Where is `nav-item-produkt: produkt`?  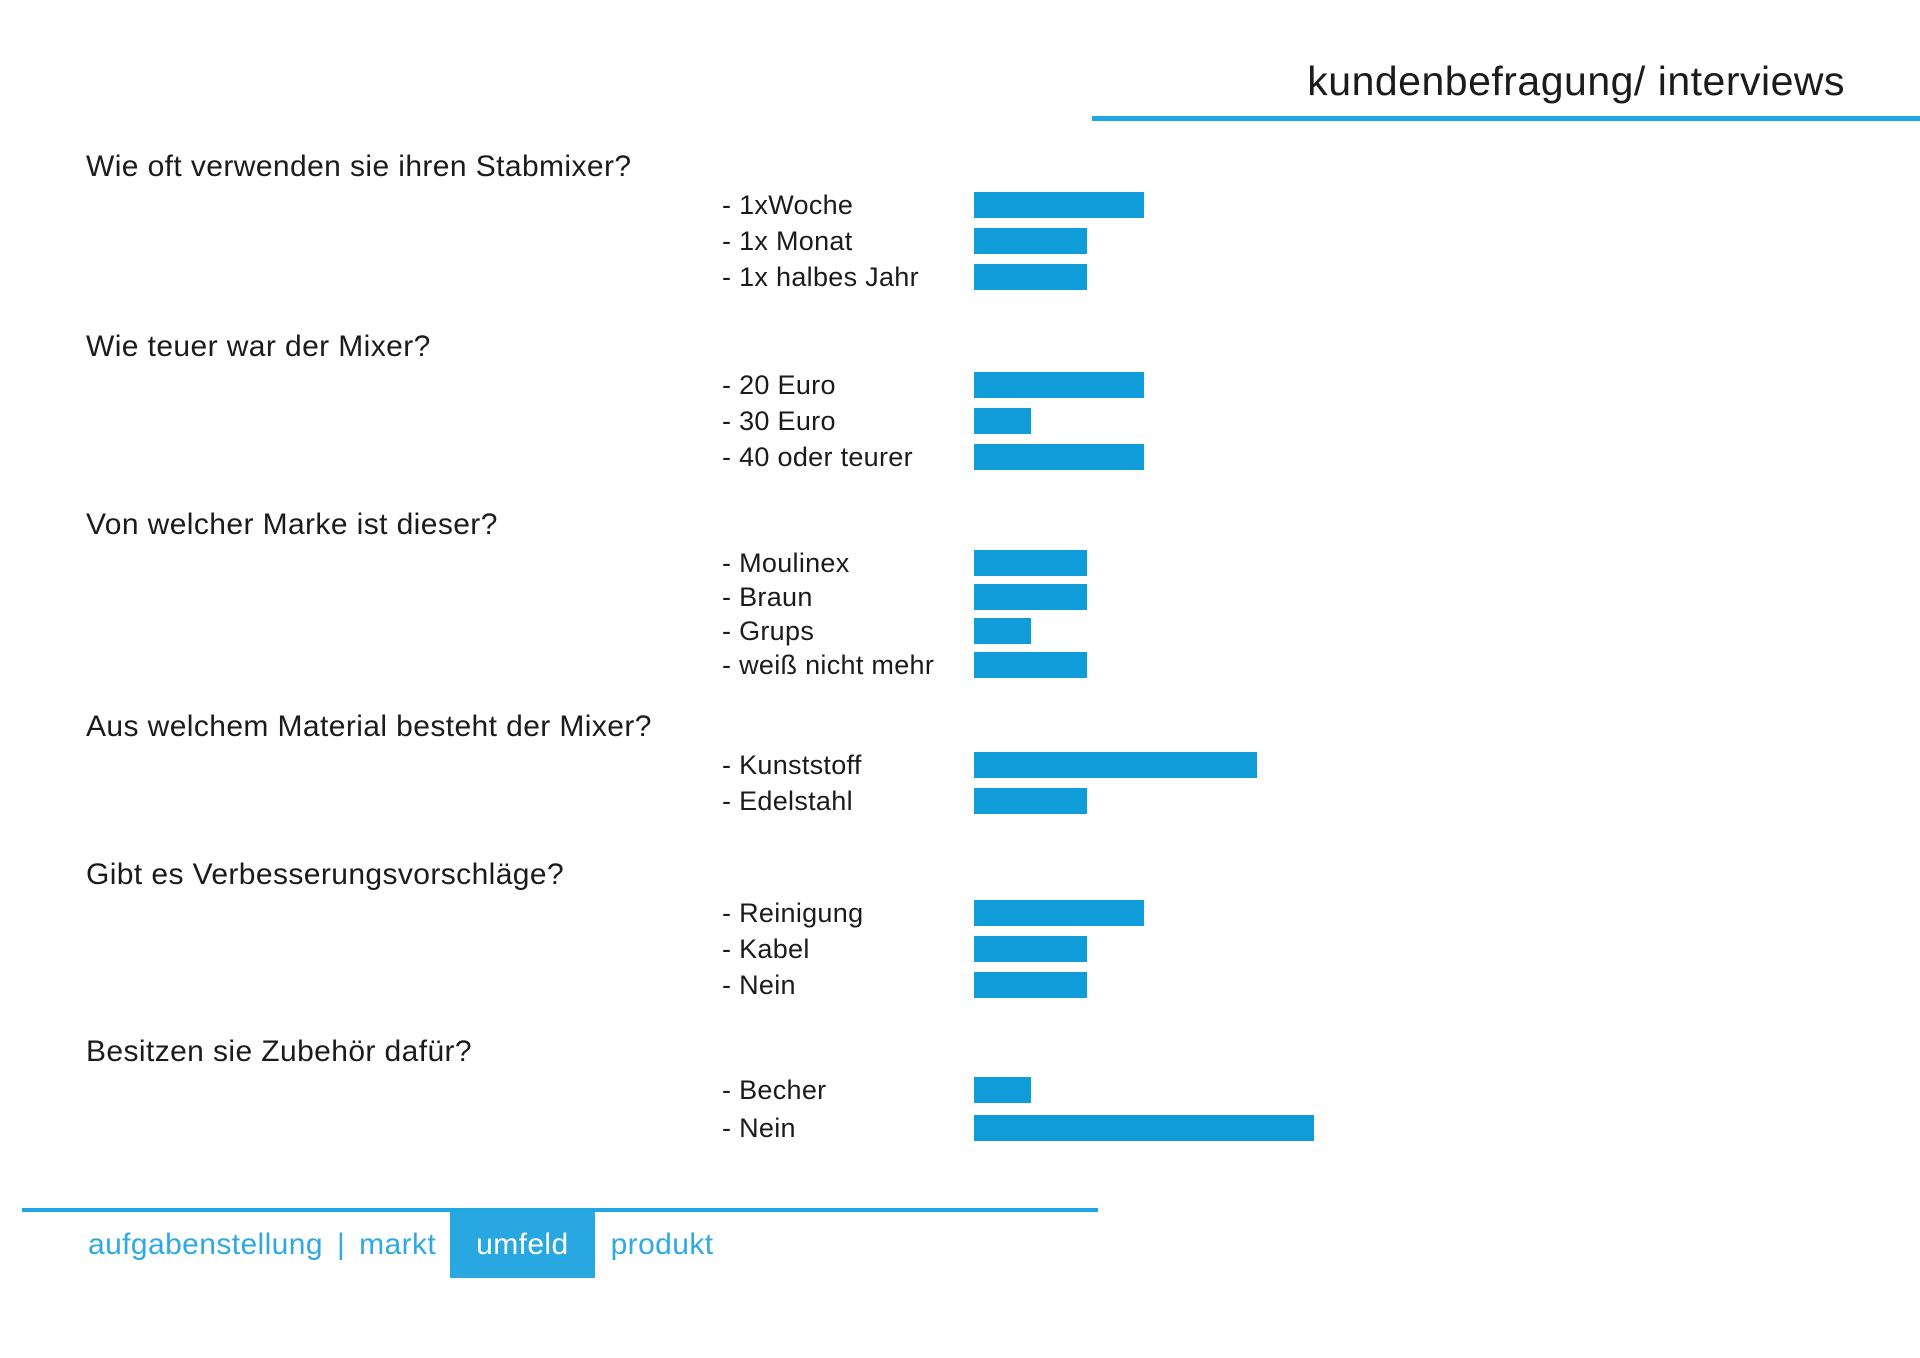
nav-item-produkt: produkt is located at coordinates (662, 1244).